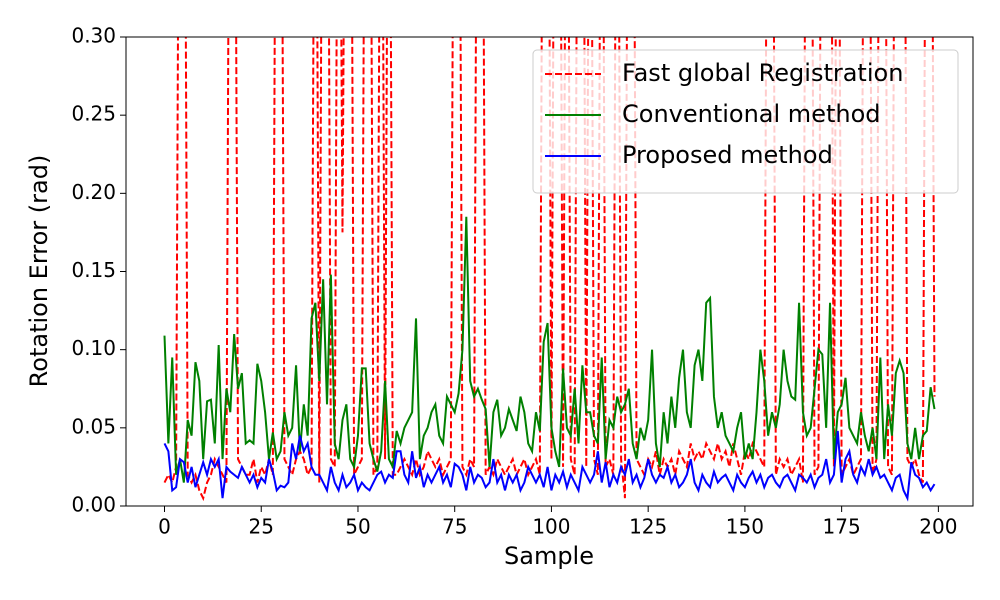  I want to click on x-tick-label: 175, so click(842, 527).